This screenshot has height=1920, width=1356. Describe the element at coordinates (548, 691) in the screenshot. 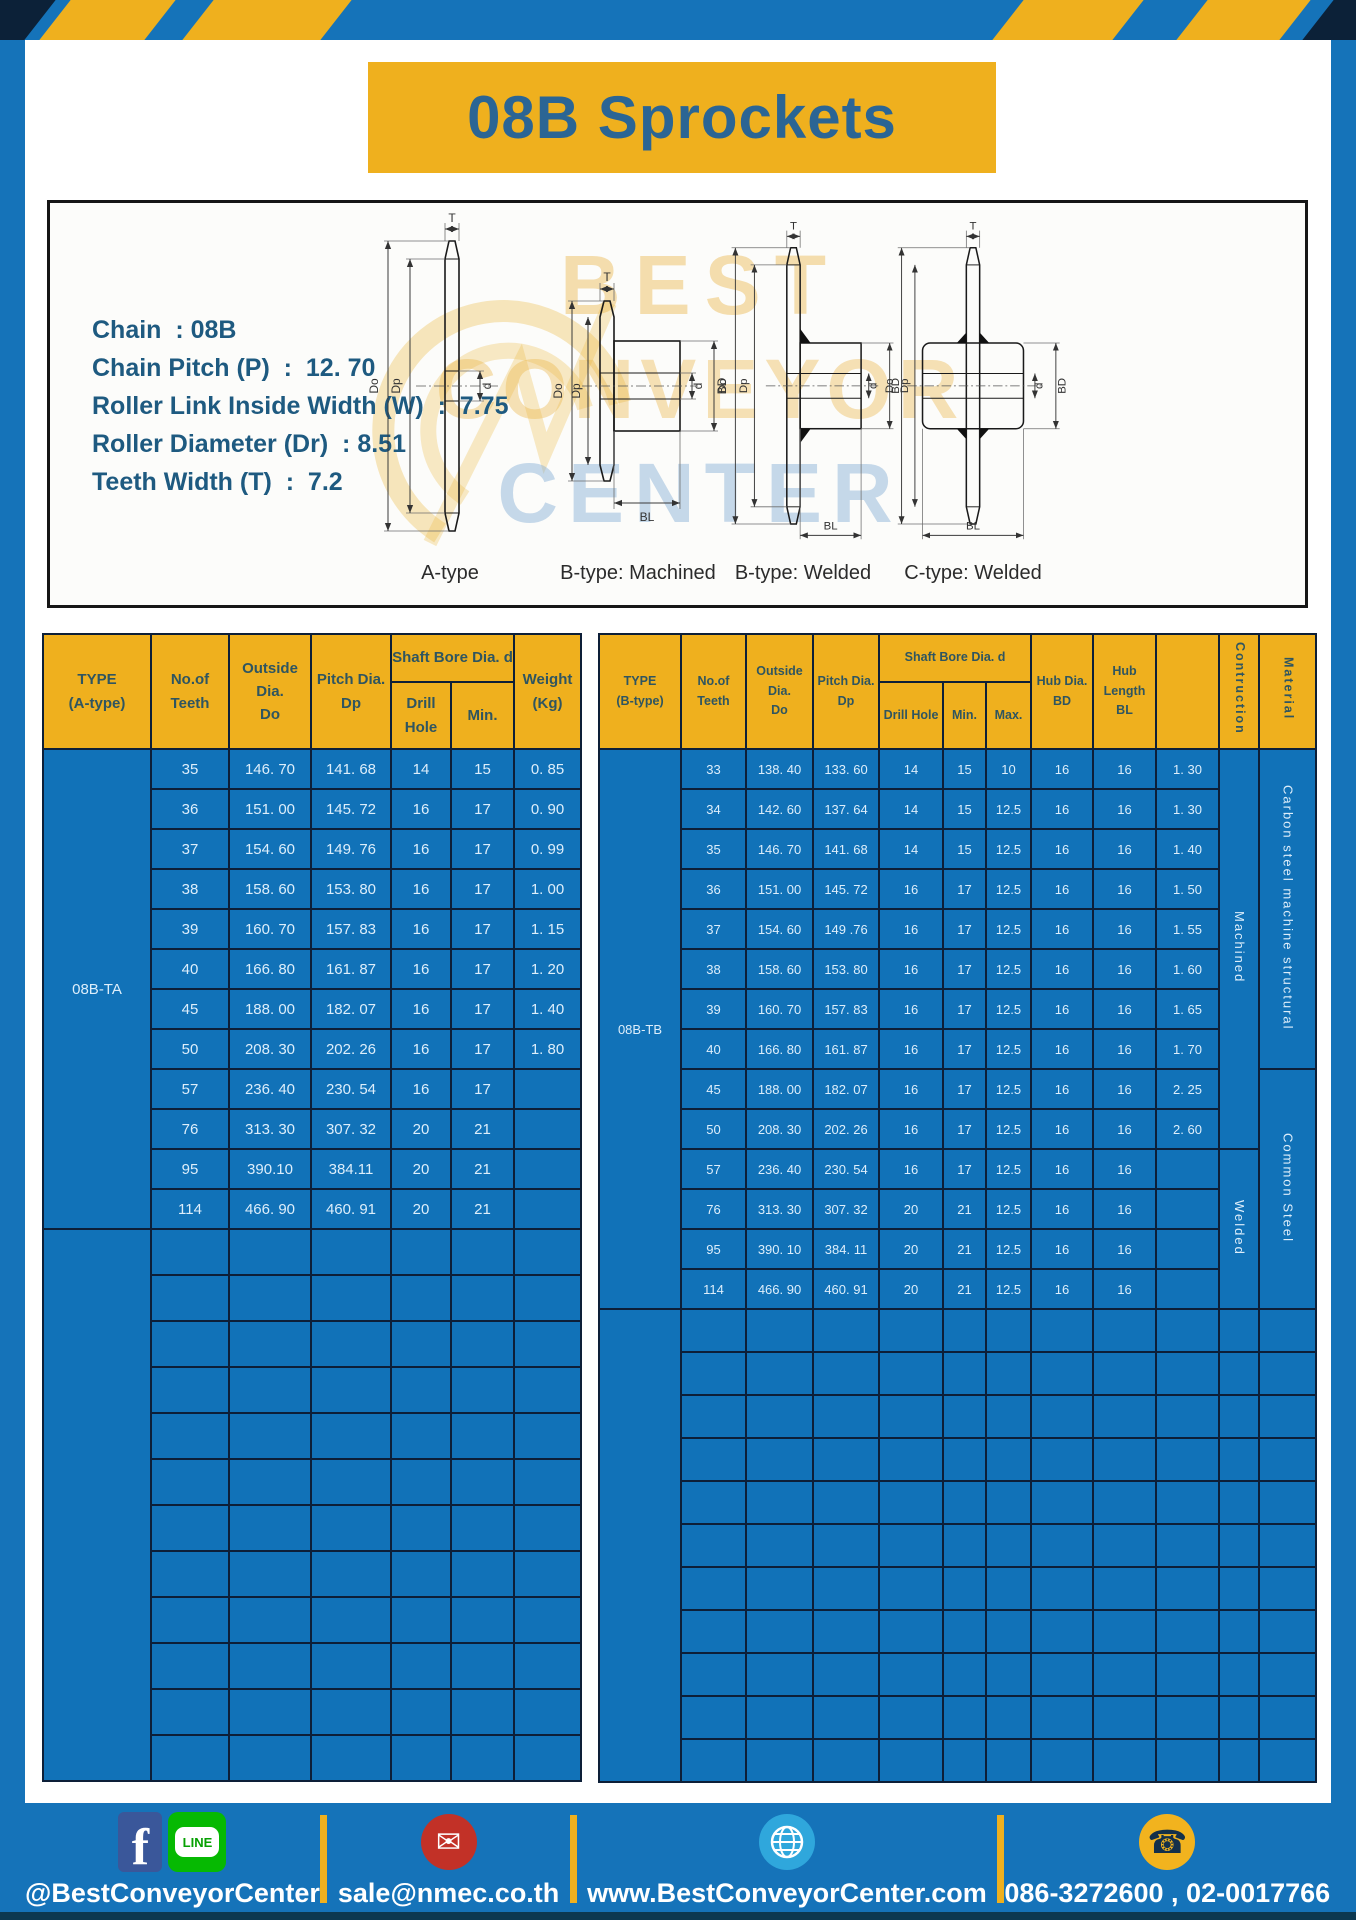

I see `header-weight: Weight (Kg)` at that location.